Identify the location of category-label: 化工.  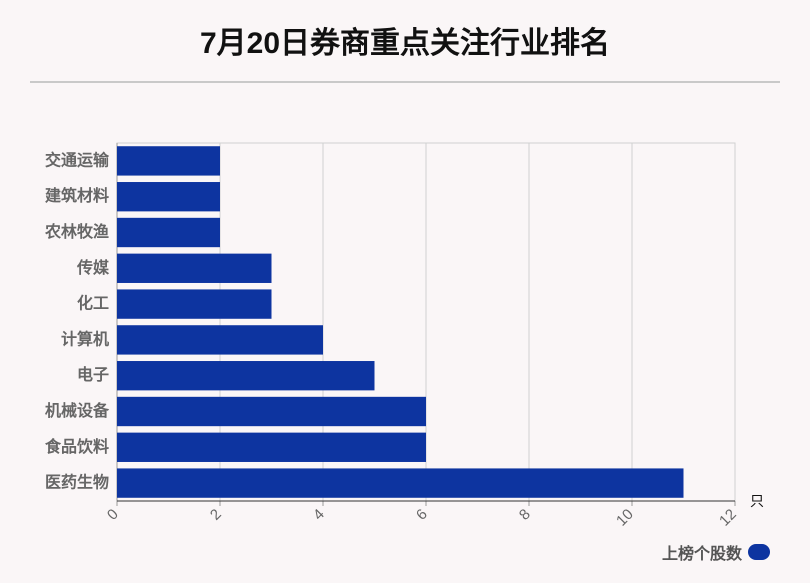
(93, 303).